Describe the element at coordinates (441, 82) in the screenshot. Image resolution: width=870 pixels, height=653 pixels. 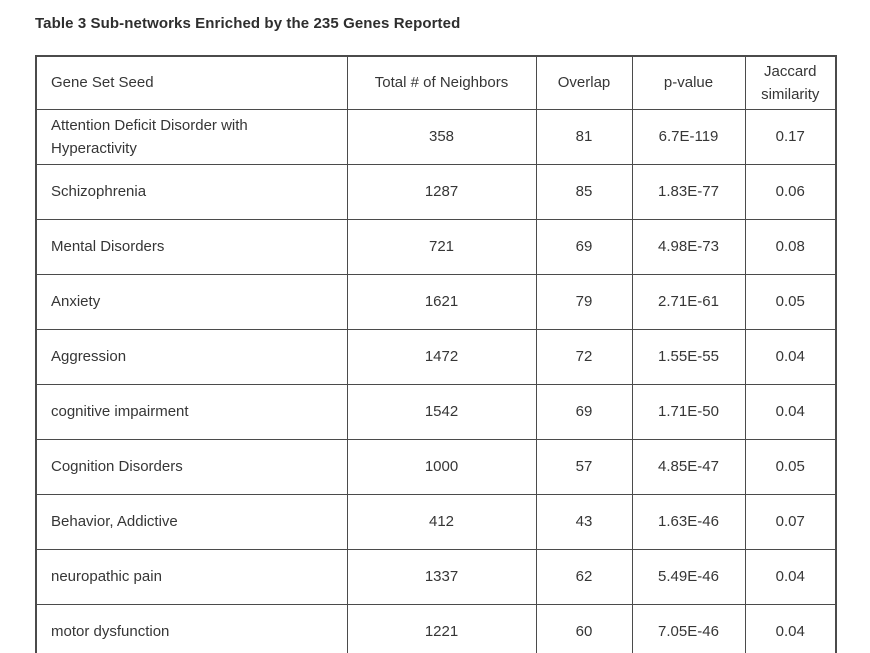
I see `col-header-total-neighbors: Total # of Neighbors` at that location.